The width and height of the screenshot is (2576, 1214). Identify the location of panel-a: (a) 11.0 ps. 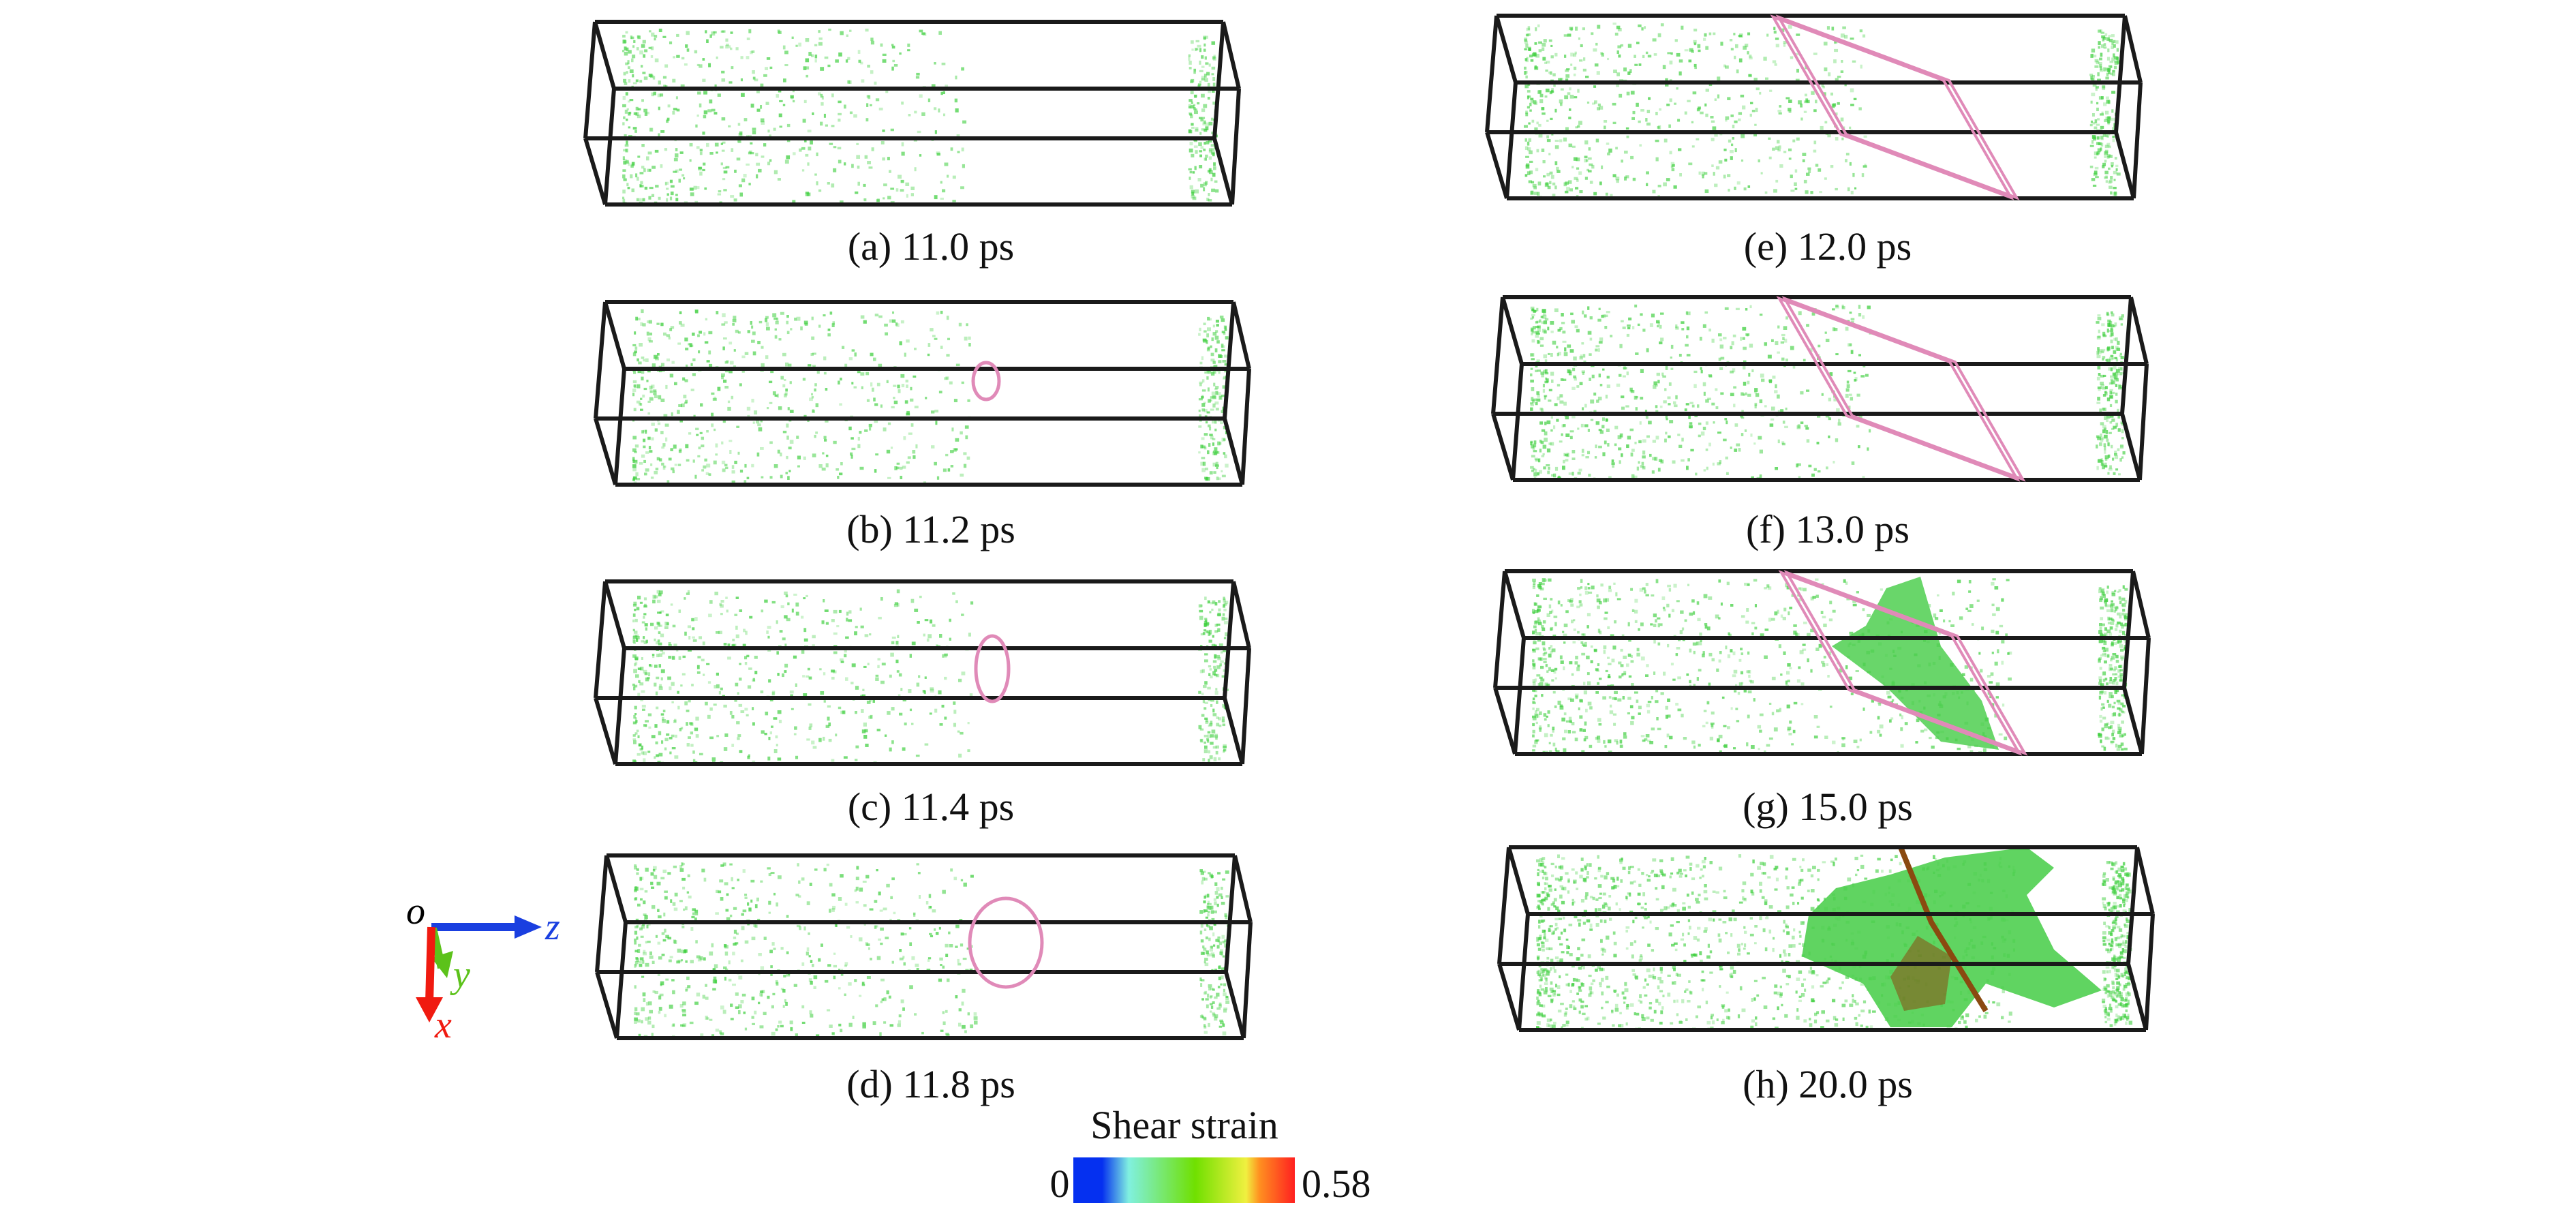
(912, 144).